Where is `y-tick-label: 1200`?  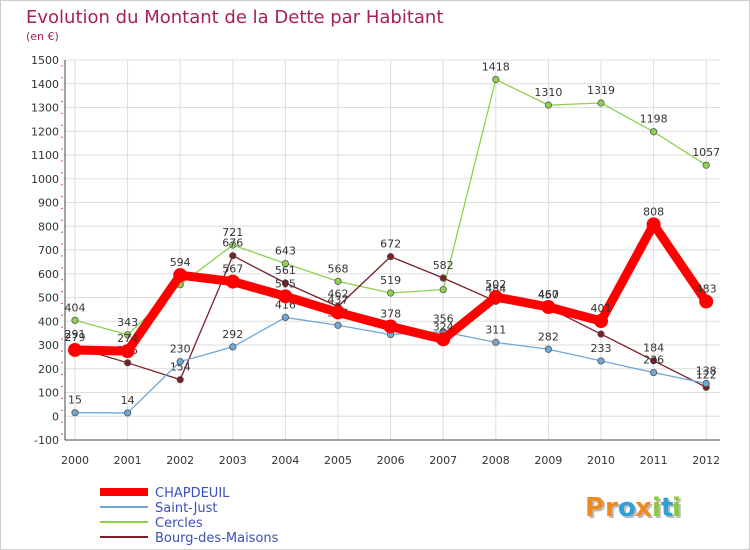 y-tick-label: 1200 is located at coordinates (45, 131).